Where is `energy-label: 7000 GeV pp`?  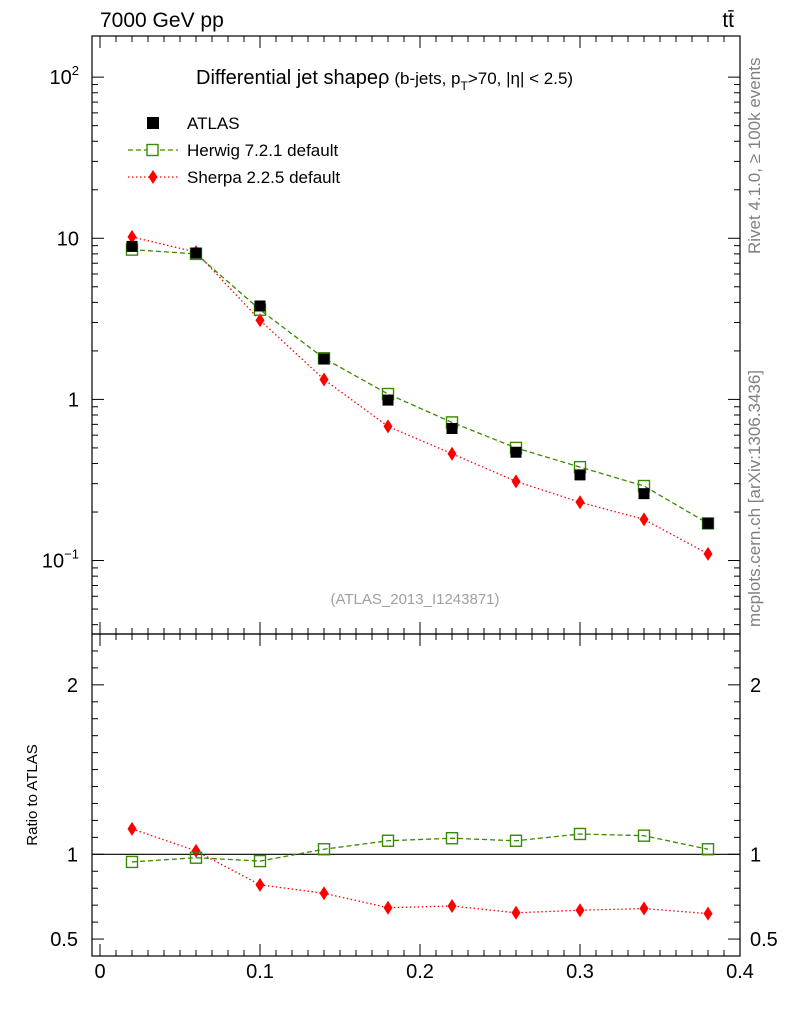 energy-label: 7000 GeV pp is located at coordinates (162, 20).